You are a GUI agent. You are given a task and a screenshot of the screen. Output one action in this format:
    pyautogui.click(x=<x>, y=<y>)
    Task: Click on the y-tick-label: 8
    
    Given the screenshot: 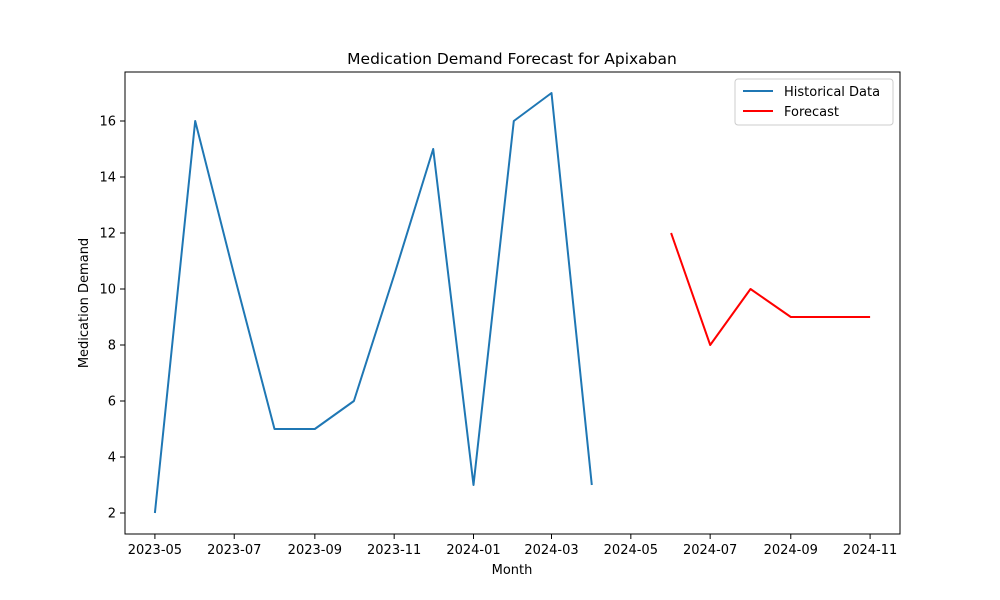 What is the action you would take?
    pyautogui.click(x=112, y=346)
    